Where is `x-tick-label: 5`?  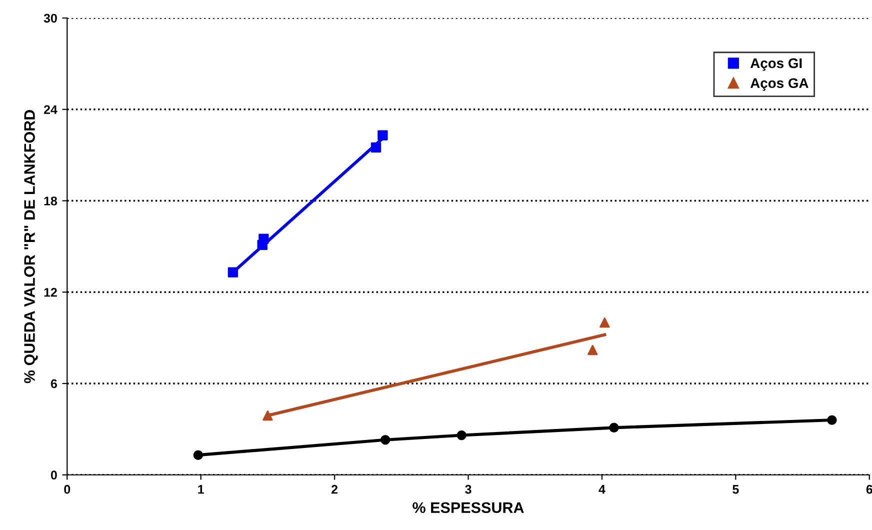 x-tick-label: 5 is located at coordinates (735, 489).